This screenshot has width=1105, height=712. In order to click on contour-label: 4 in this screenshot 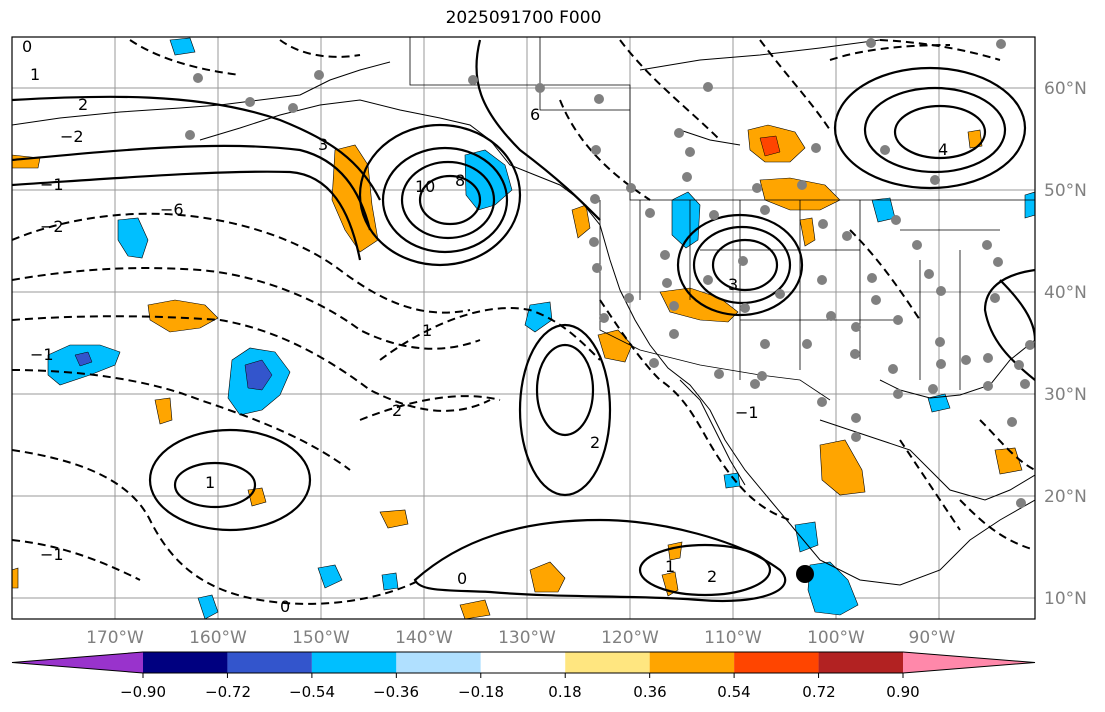, I will do `click(943, 149)`.